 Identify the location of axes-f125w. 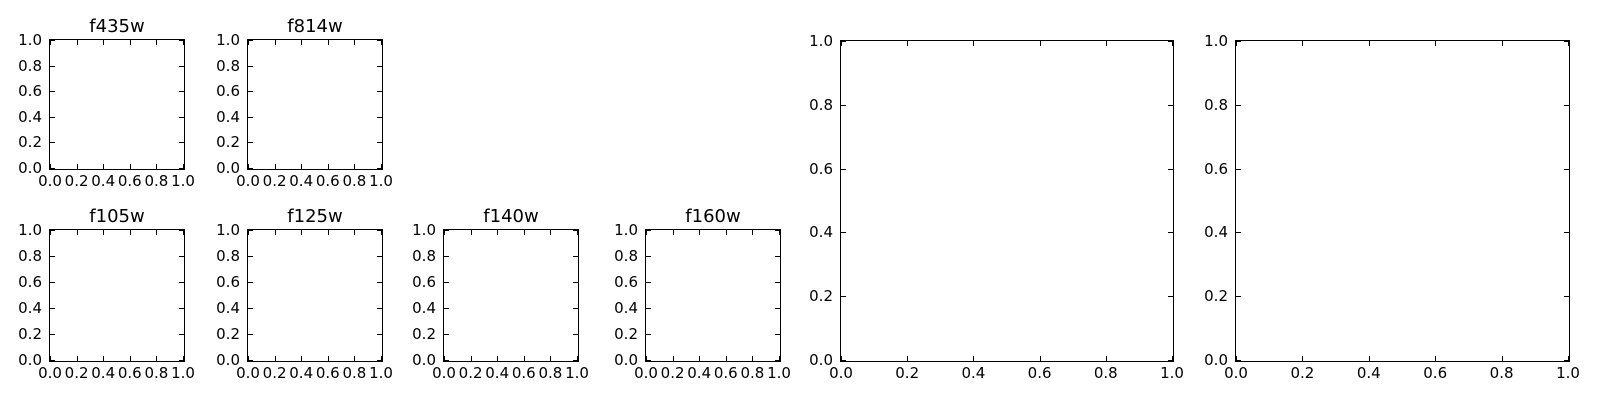
(315, 295).